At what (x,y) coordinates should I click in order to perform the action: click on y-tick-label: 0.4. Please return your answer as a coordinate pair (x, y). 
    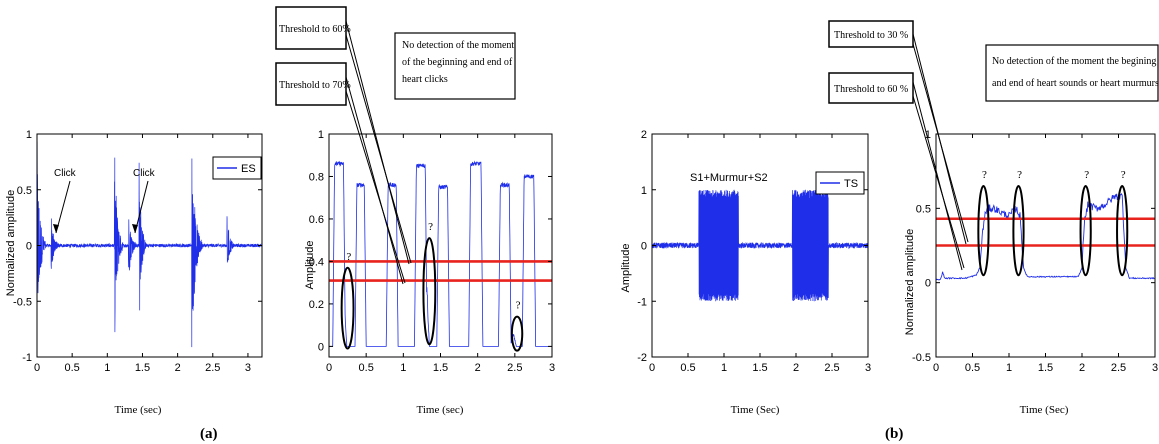
    Looking at the image, I should click on (316, 262).